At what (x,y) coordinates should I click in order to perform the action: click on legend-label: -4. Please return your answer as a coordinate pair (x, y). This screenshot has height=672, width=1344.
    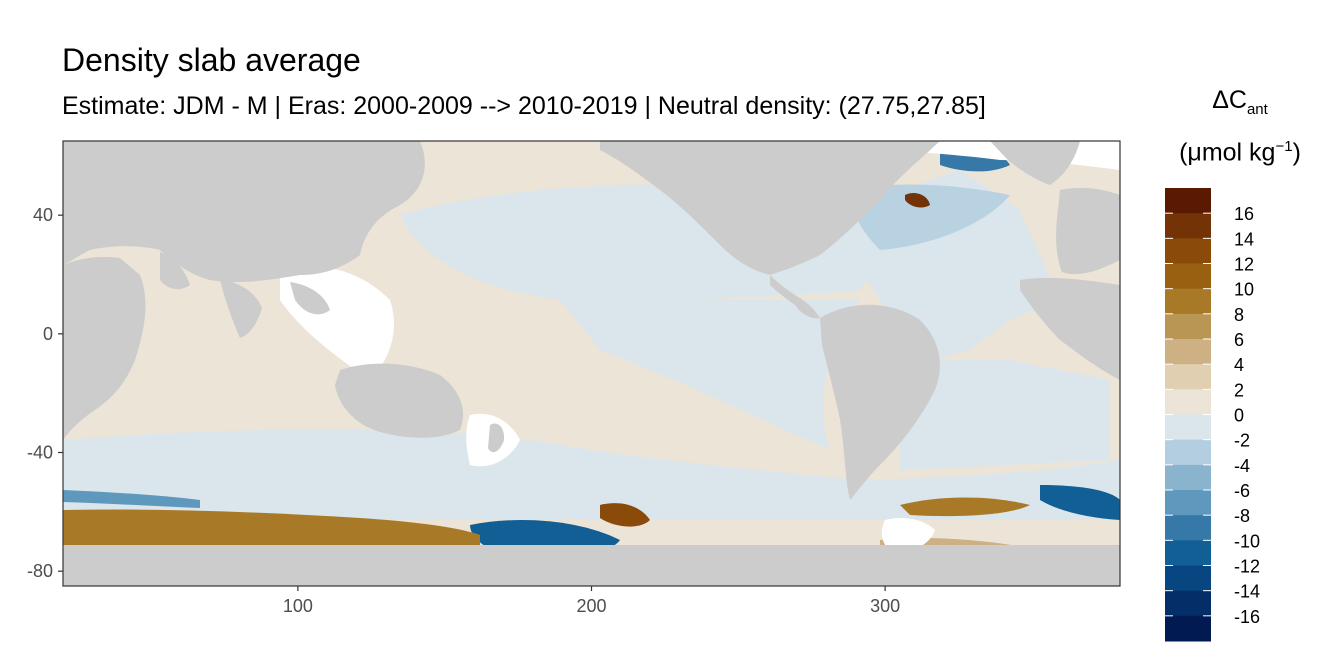
    Looking at the image, I should click on (1242, 466).